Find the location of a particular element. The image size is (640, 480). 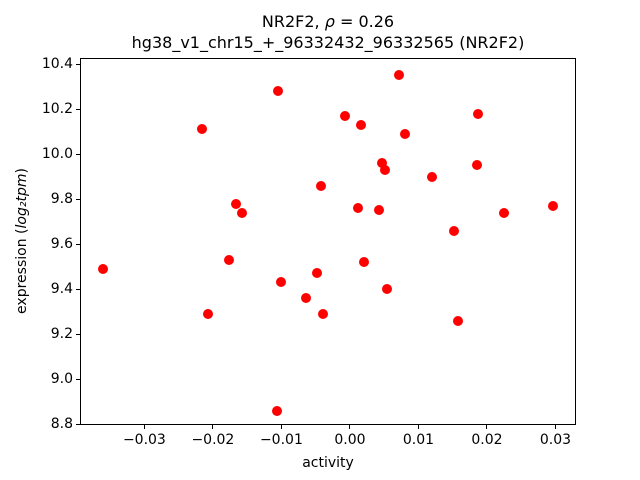

x-axis-label: activity is located at coordinates (328, 463).